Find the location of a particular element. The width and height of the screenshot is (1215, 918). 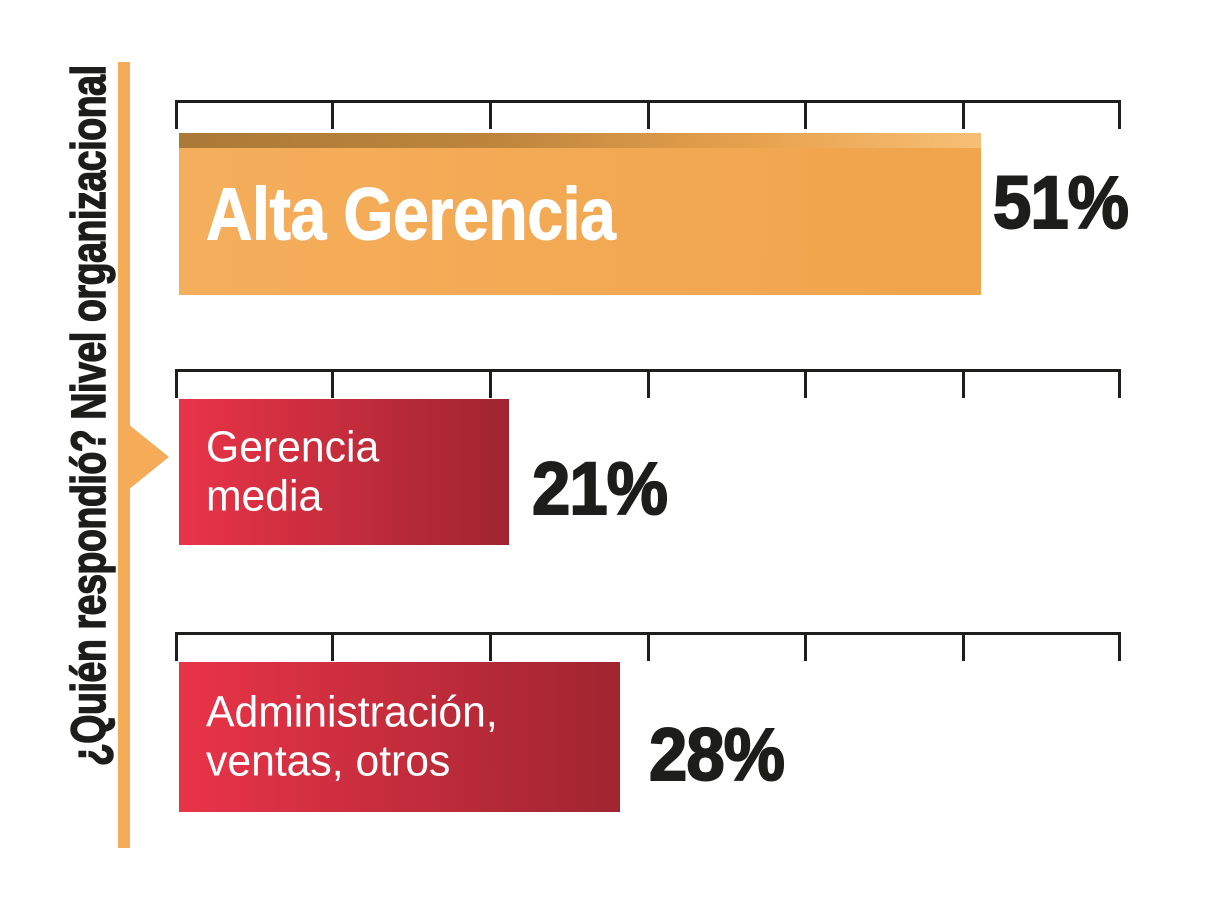

bar-administracion-ventas-otros: Administración, ventas, otros is located at coordinates (399, 737).